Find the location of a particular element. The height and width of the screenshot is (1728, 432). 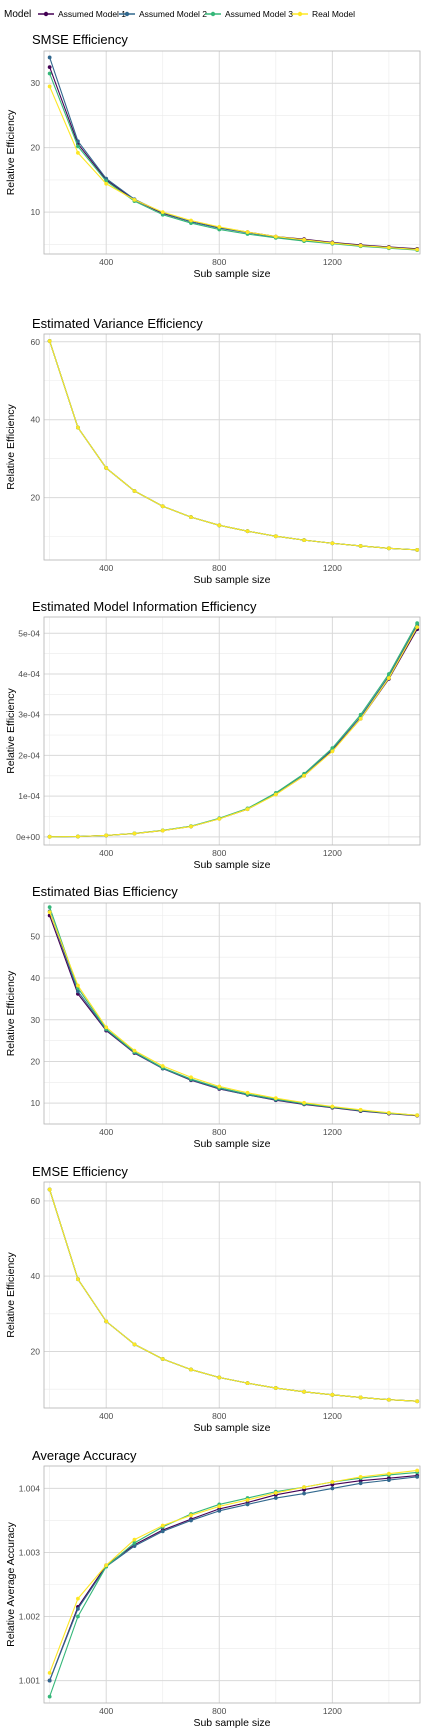

x-axis-title: Sub sample size is located at coordinates (231, 1722).